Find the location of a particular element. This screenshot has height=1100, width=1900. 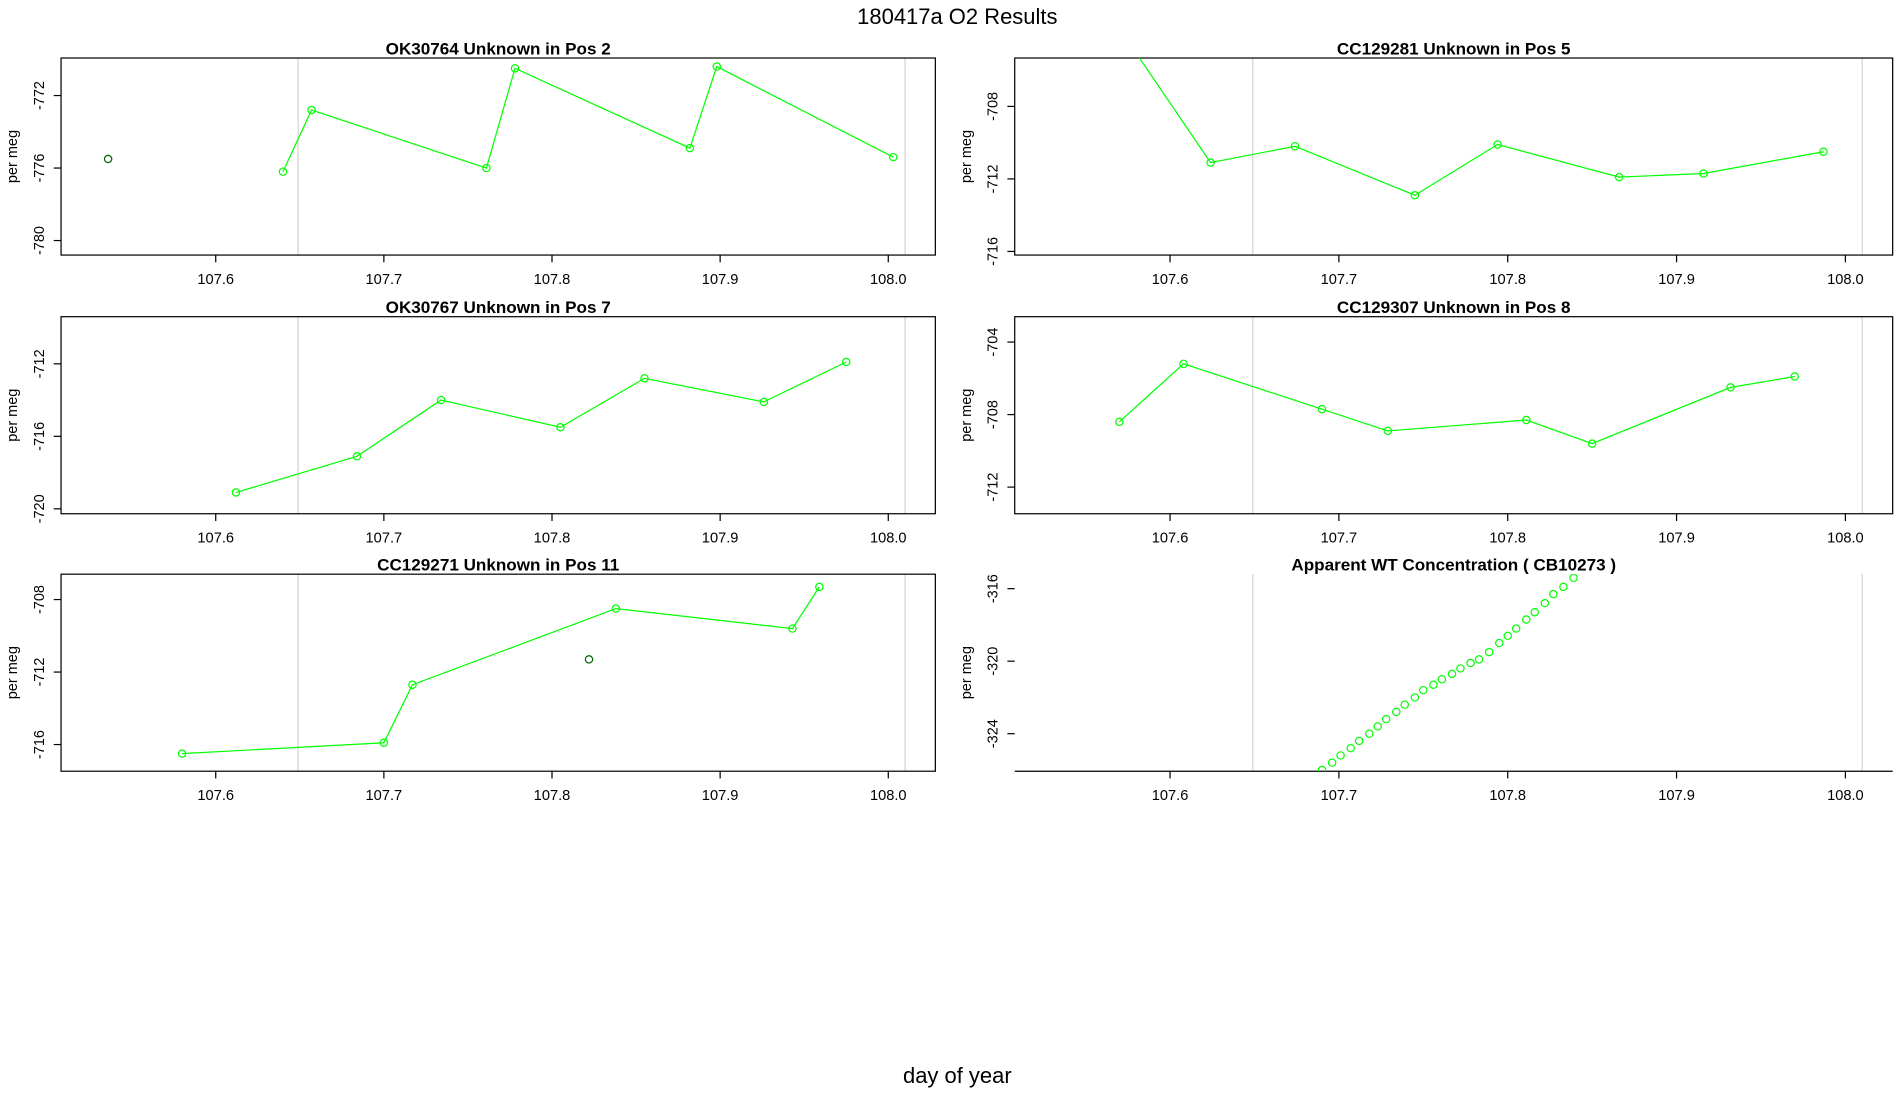

panel-title: CC129307 Unknown in Pos 8 is located at coordinates (1454, 307).